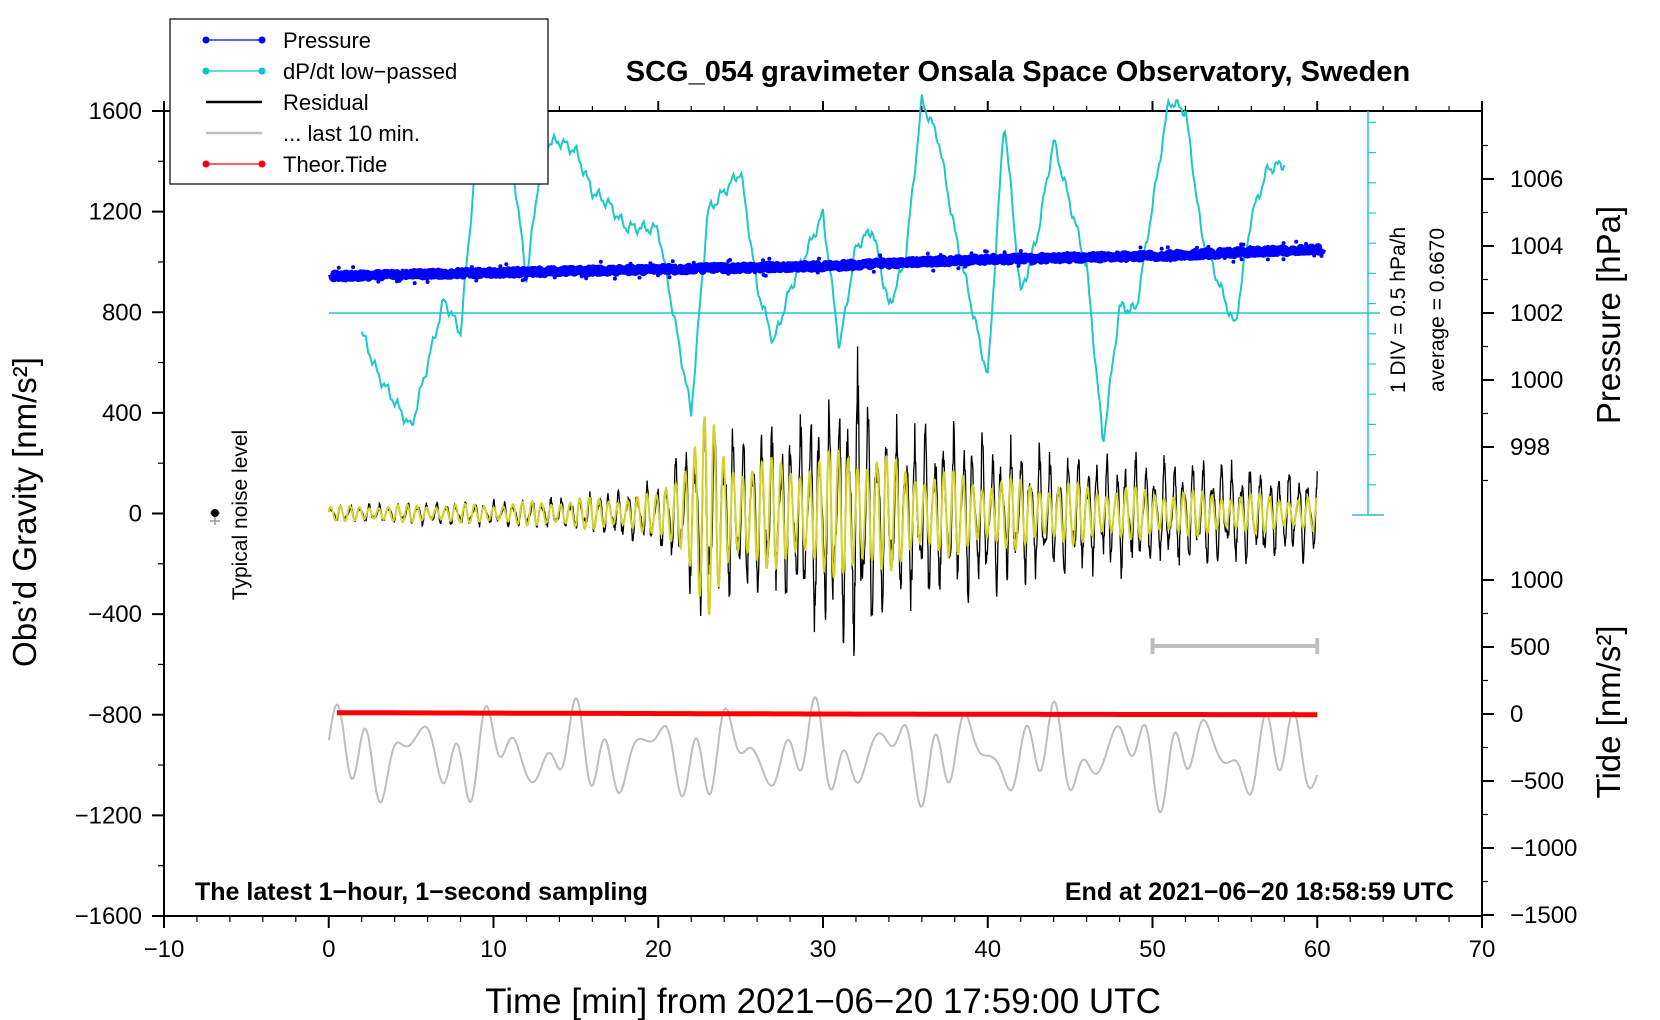 The image size is (1660, 1020). What do you see at coordinates (822, 516) in the screenshot?
I see `series-residual-smoothed` at bounding box center [822, 516].